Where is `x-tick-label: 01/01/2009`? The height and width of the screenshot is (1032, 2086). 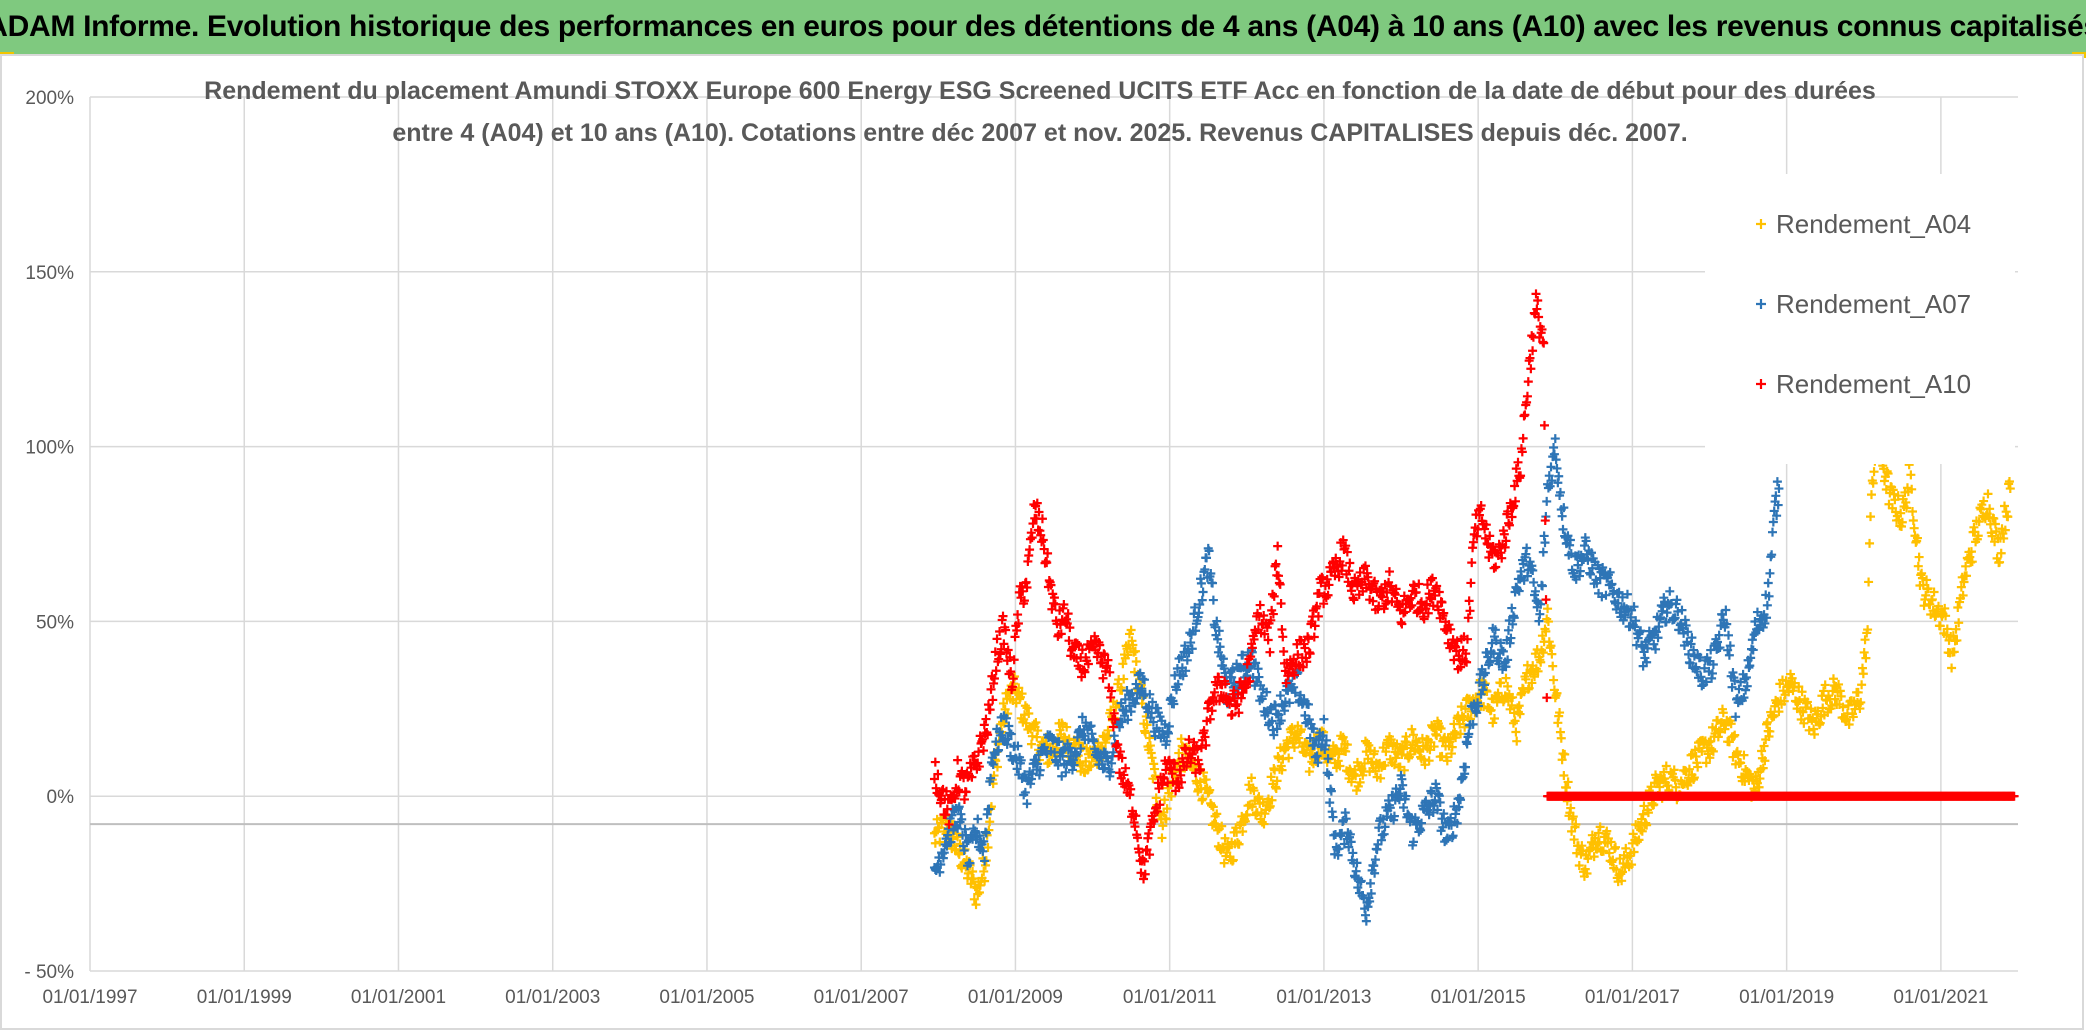
x-tick-label: 01/01/2009 is located at coordinates (1015, 997).